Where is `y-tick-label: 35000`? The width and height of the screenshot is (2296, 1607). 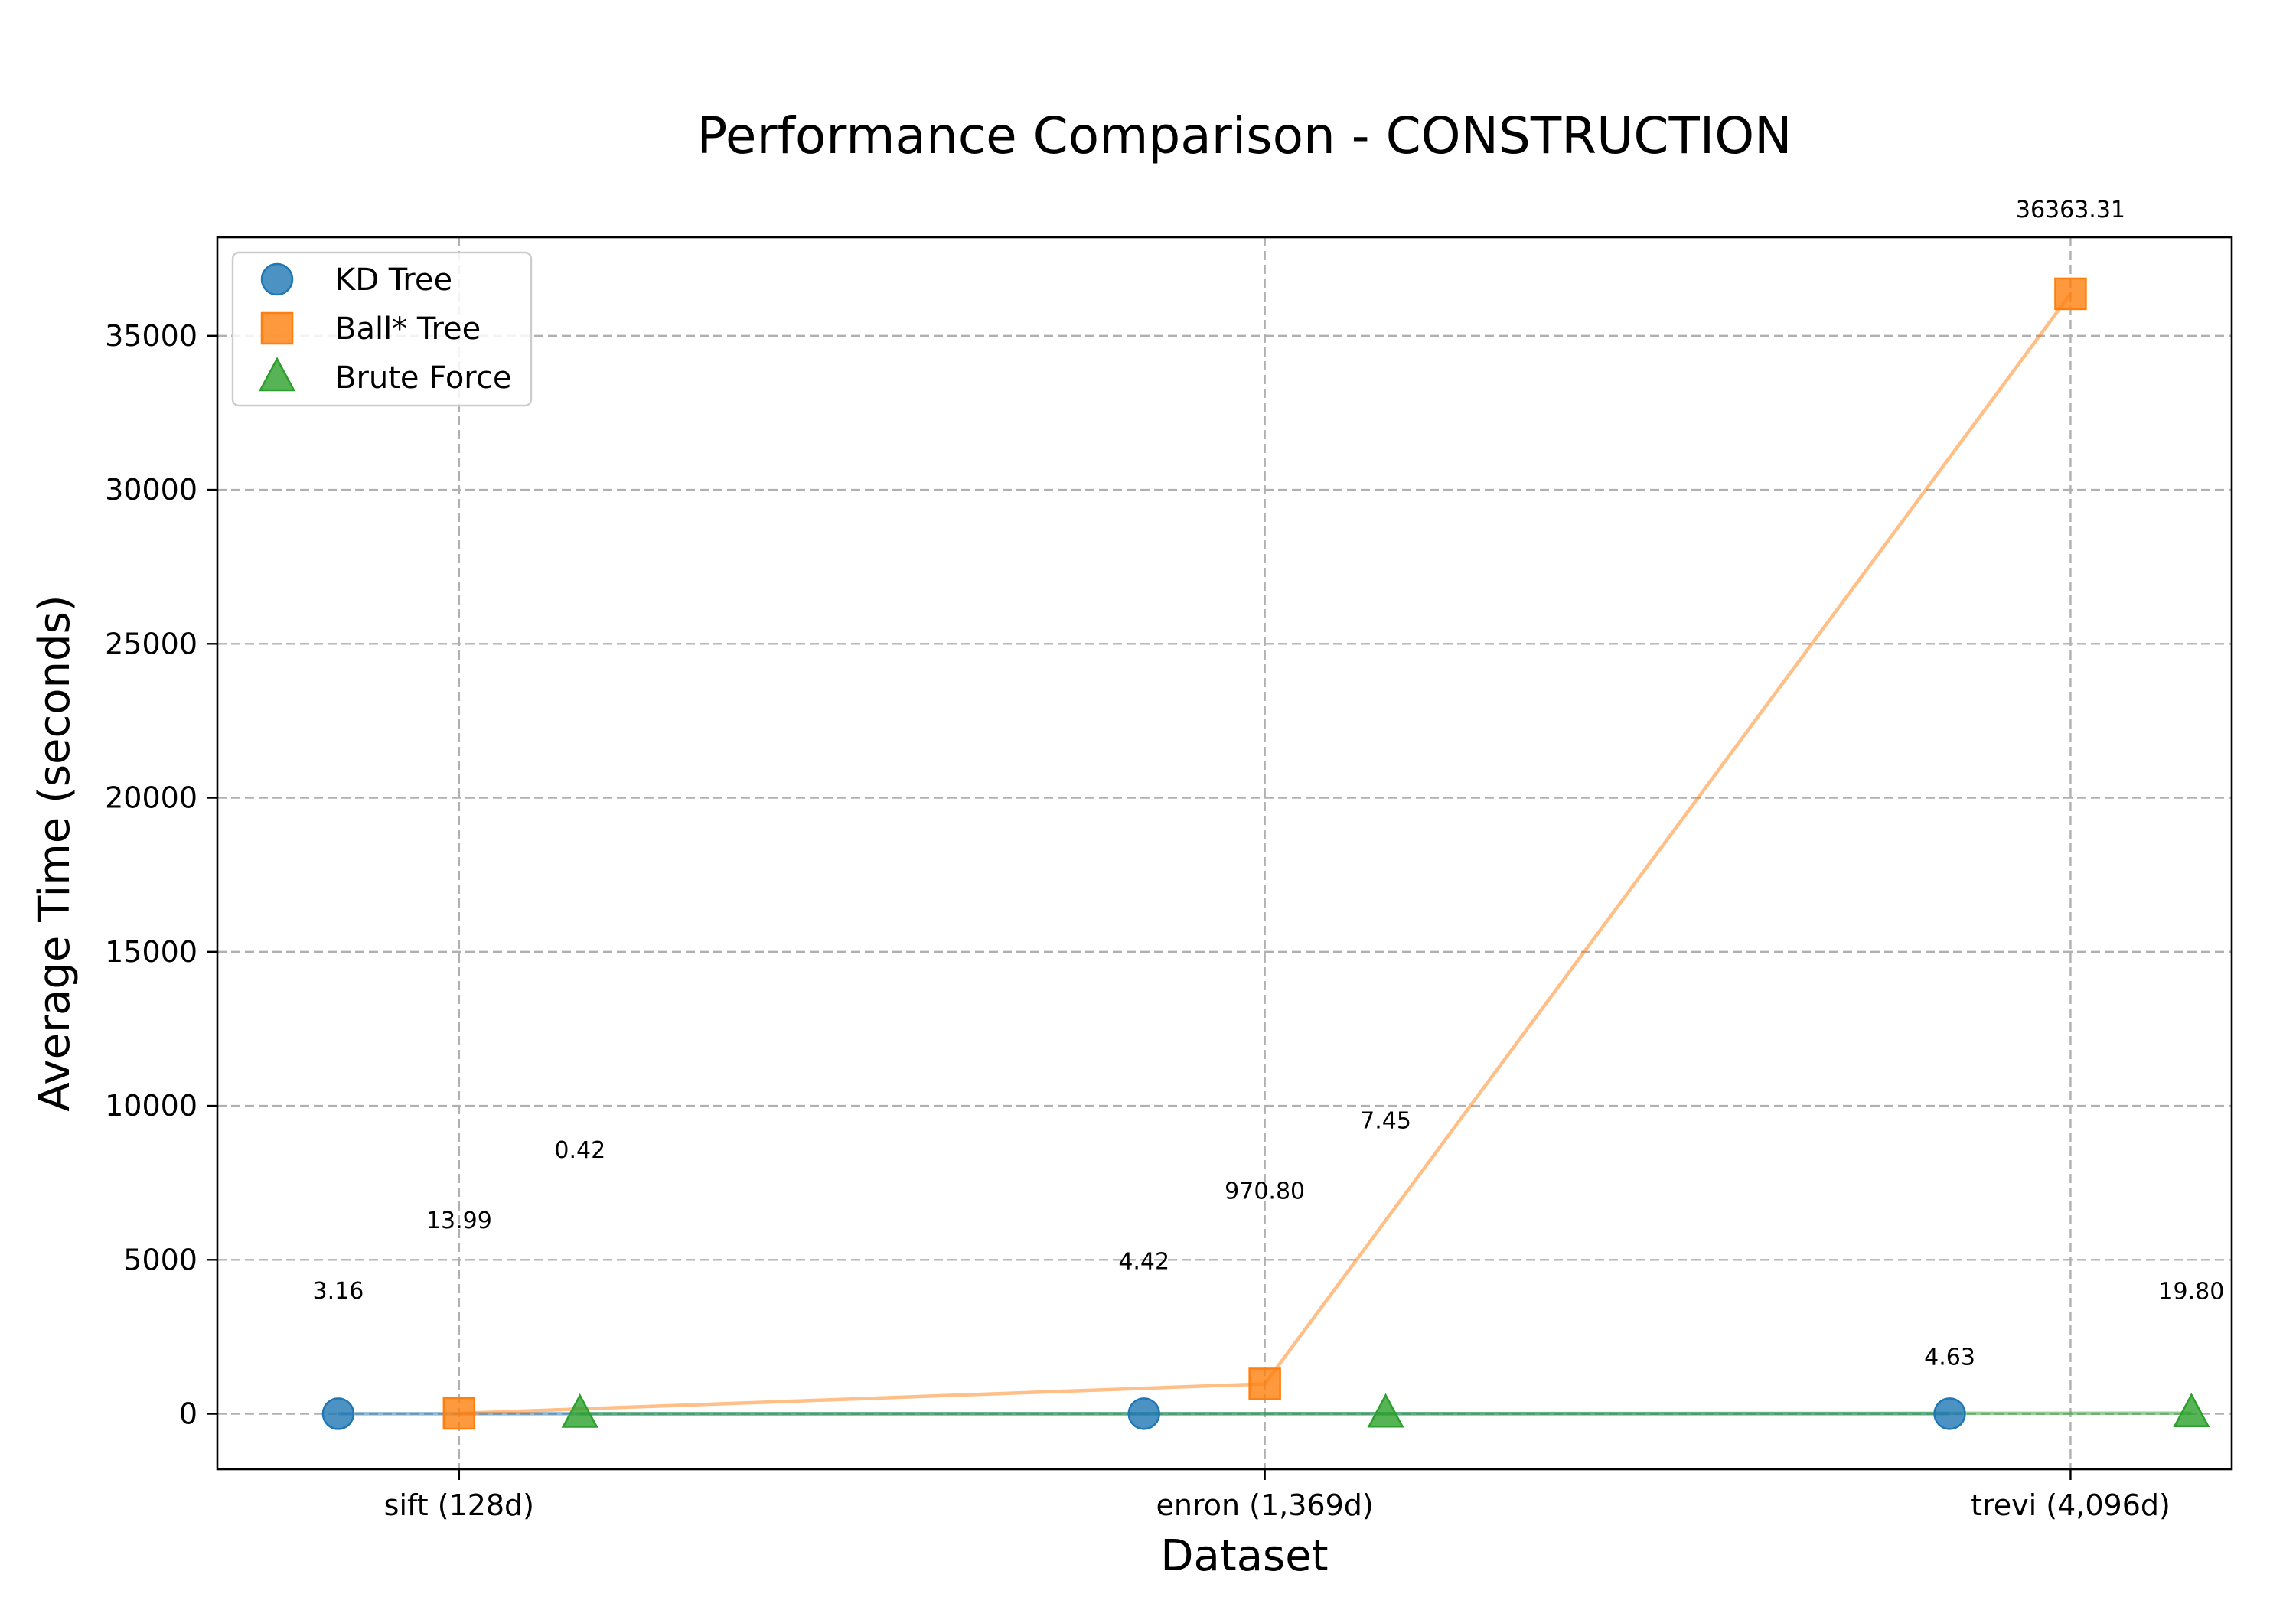 y-tick-label: 35000 is located at coordinates (151, 336).